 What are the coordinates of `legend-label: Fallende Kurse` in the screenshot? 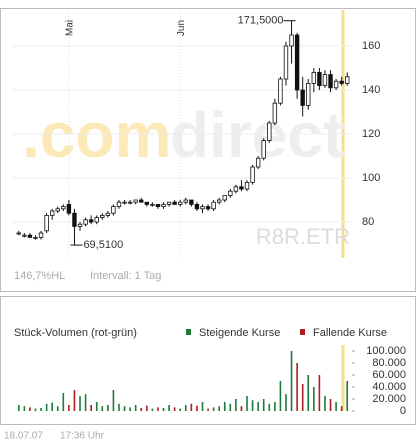 It's located at (350, 333).